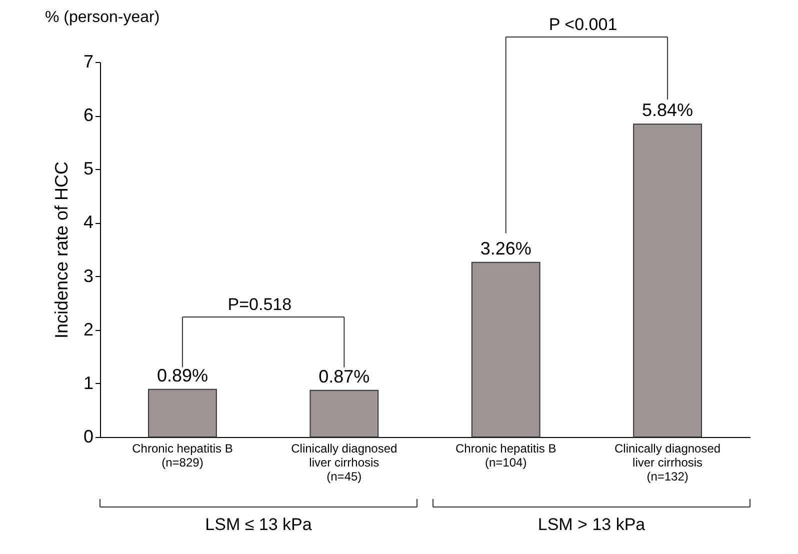  I want to click on x-tick-label: Chronic hepatitis B (n=104), so click(505, 456).